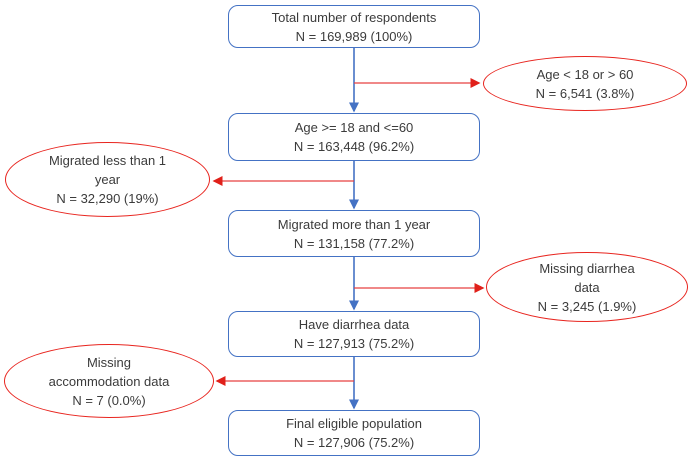 The height and width of the screenshot is (459, 690). I want to click on ellipse-count: N = 7 (0.0%), so click(109, 400).